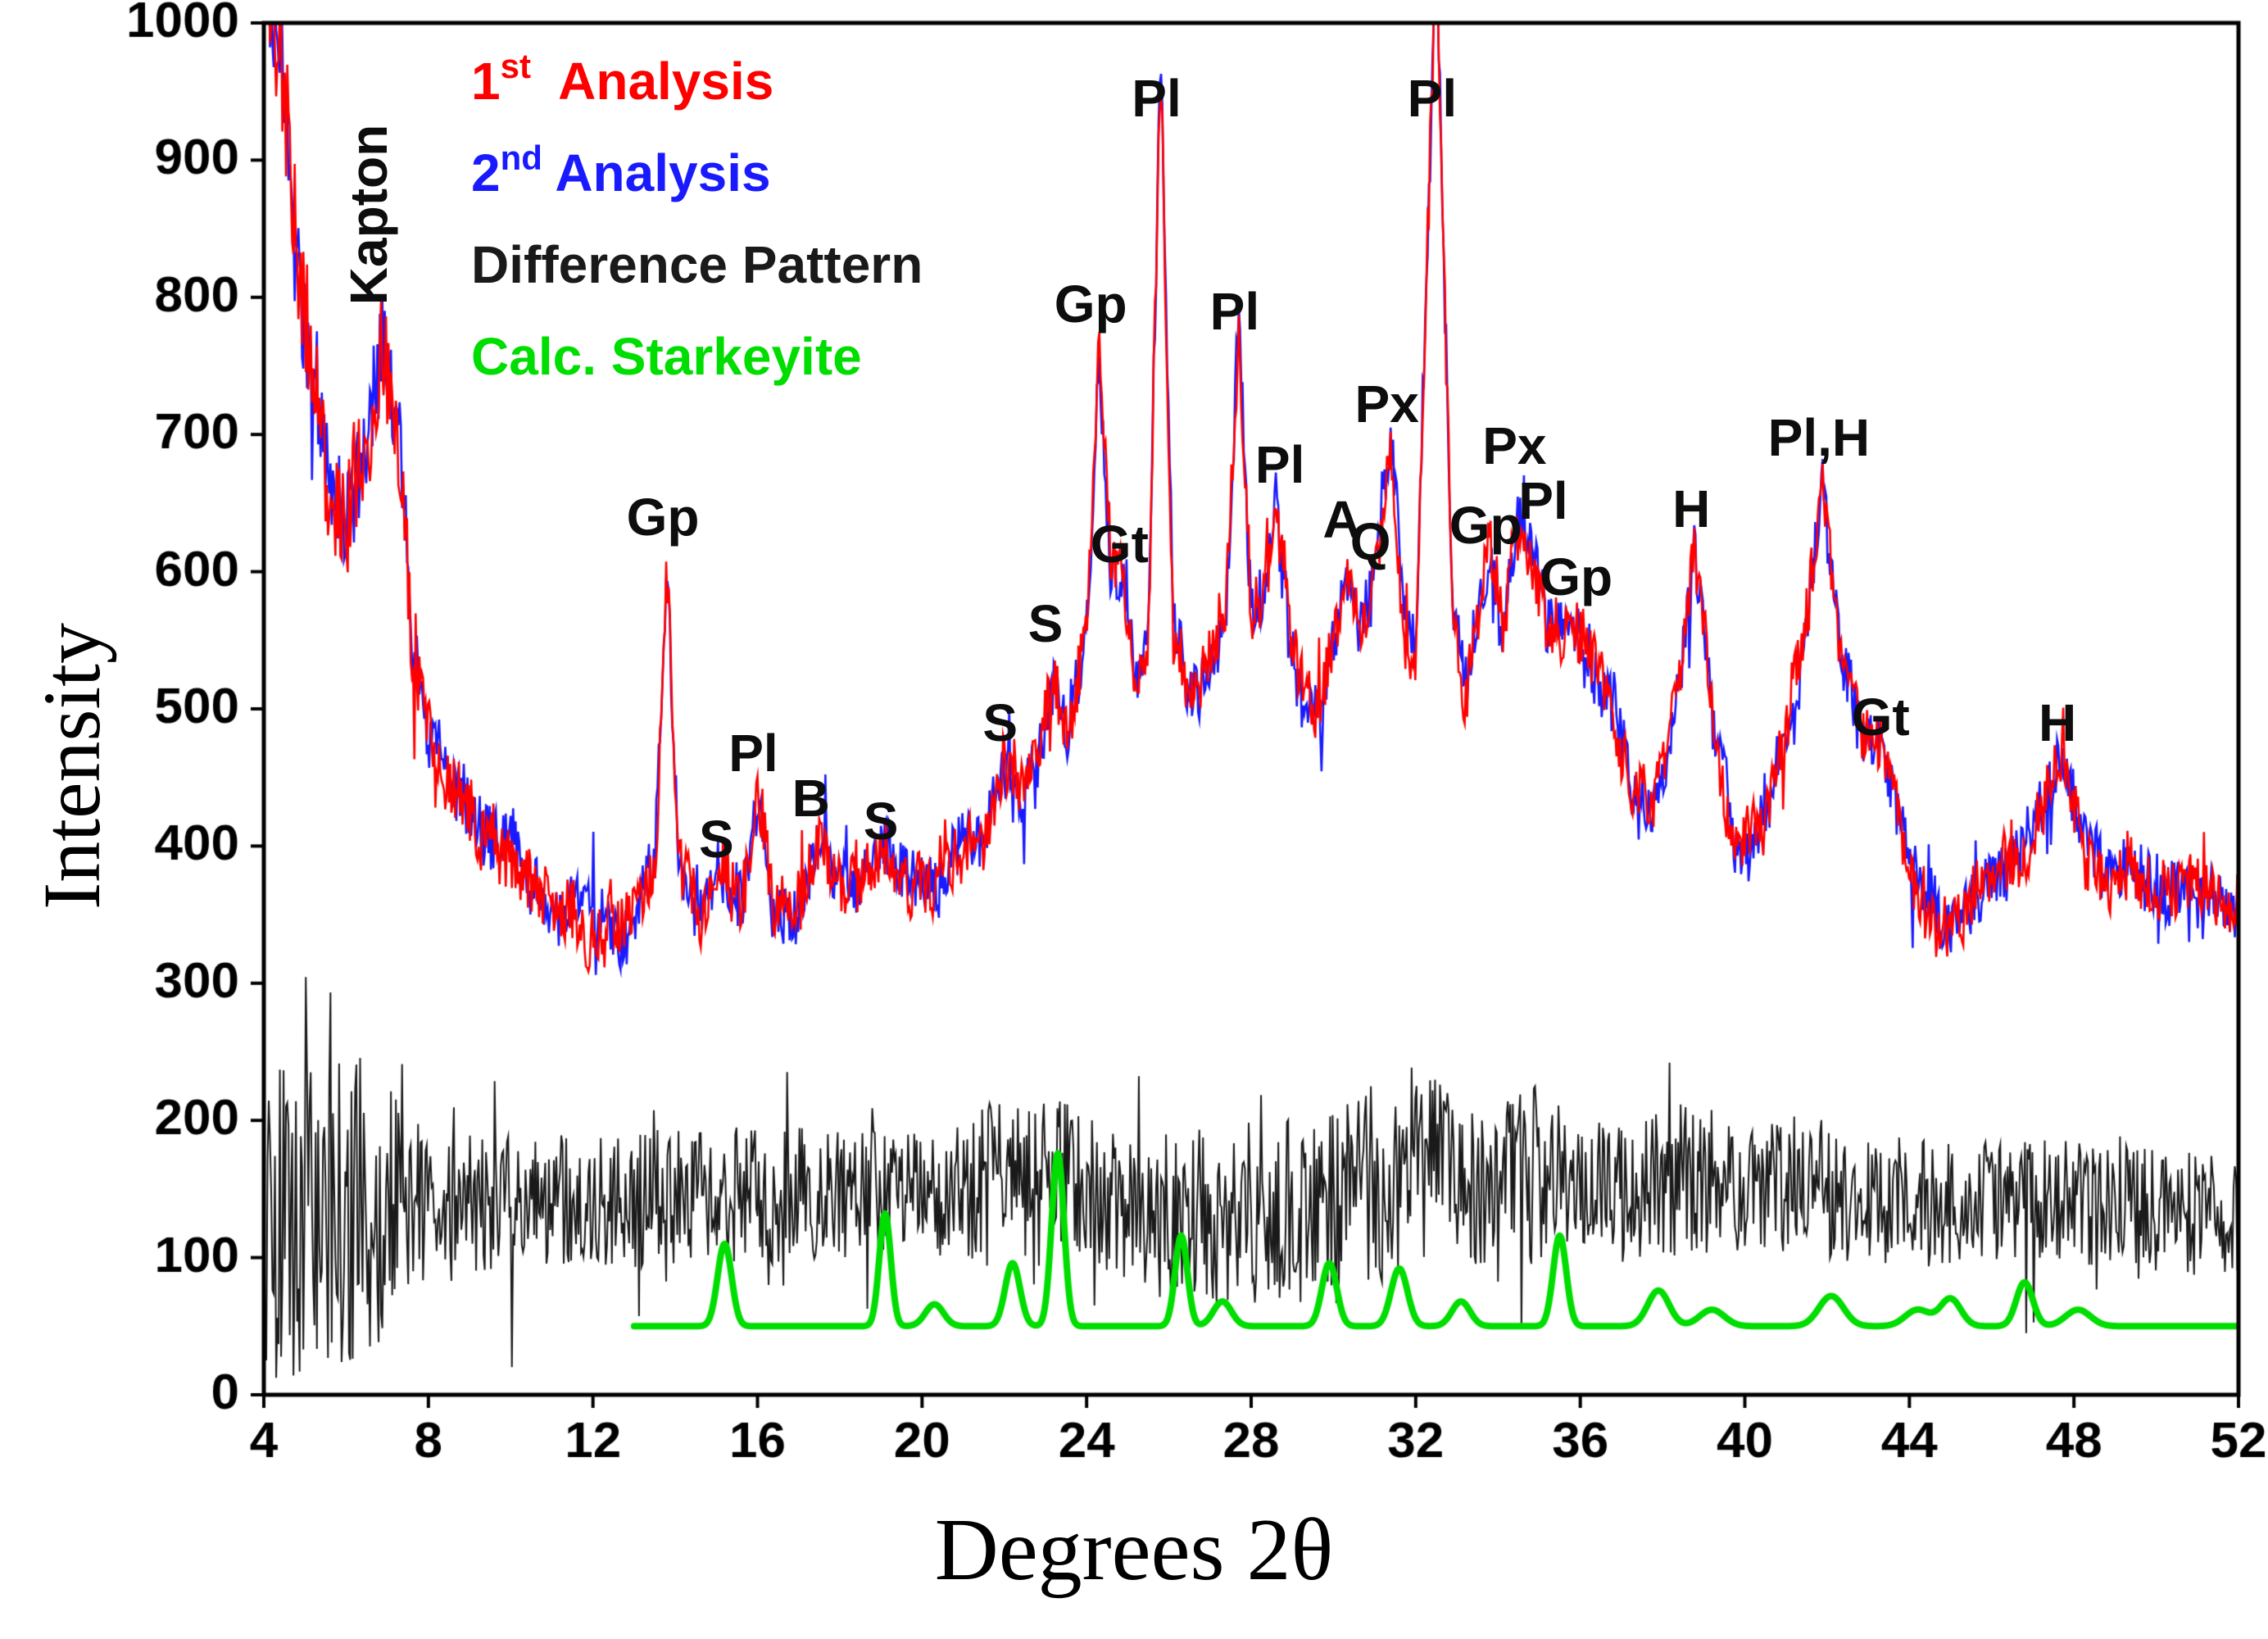 The width and height of the screenshot is (2268, 1639). Describe the element at coordinates (652, 81) in the screenshot. I see `legend-1st-text: Analysis` at that location.